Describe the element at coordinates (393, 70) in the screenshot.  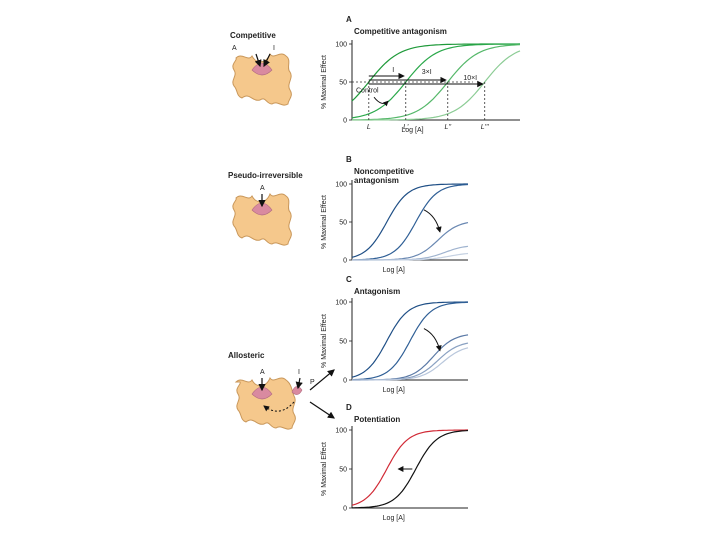
I see `shift-label-i: I` at that location.